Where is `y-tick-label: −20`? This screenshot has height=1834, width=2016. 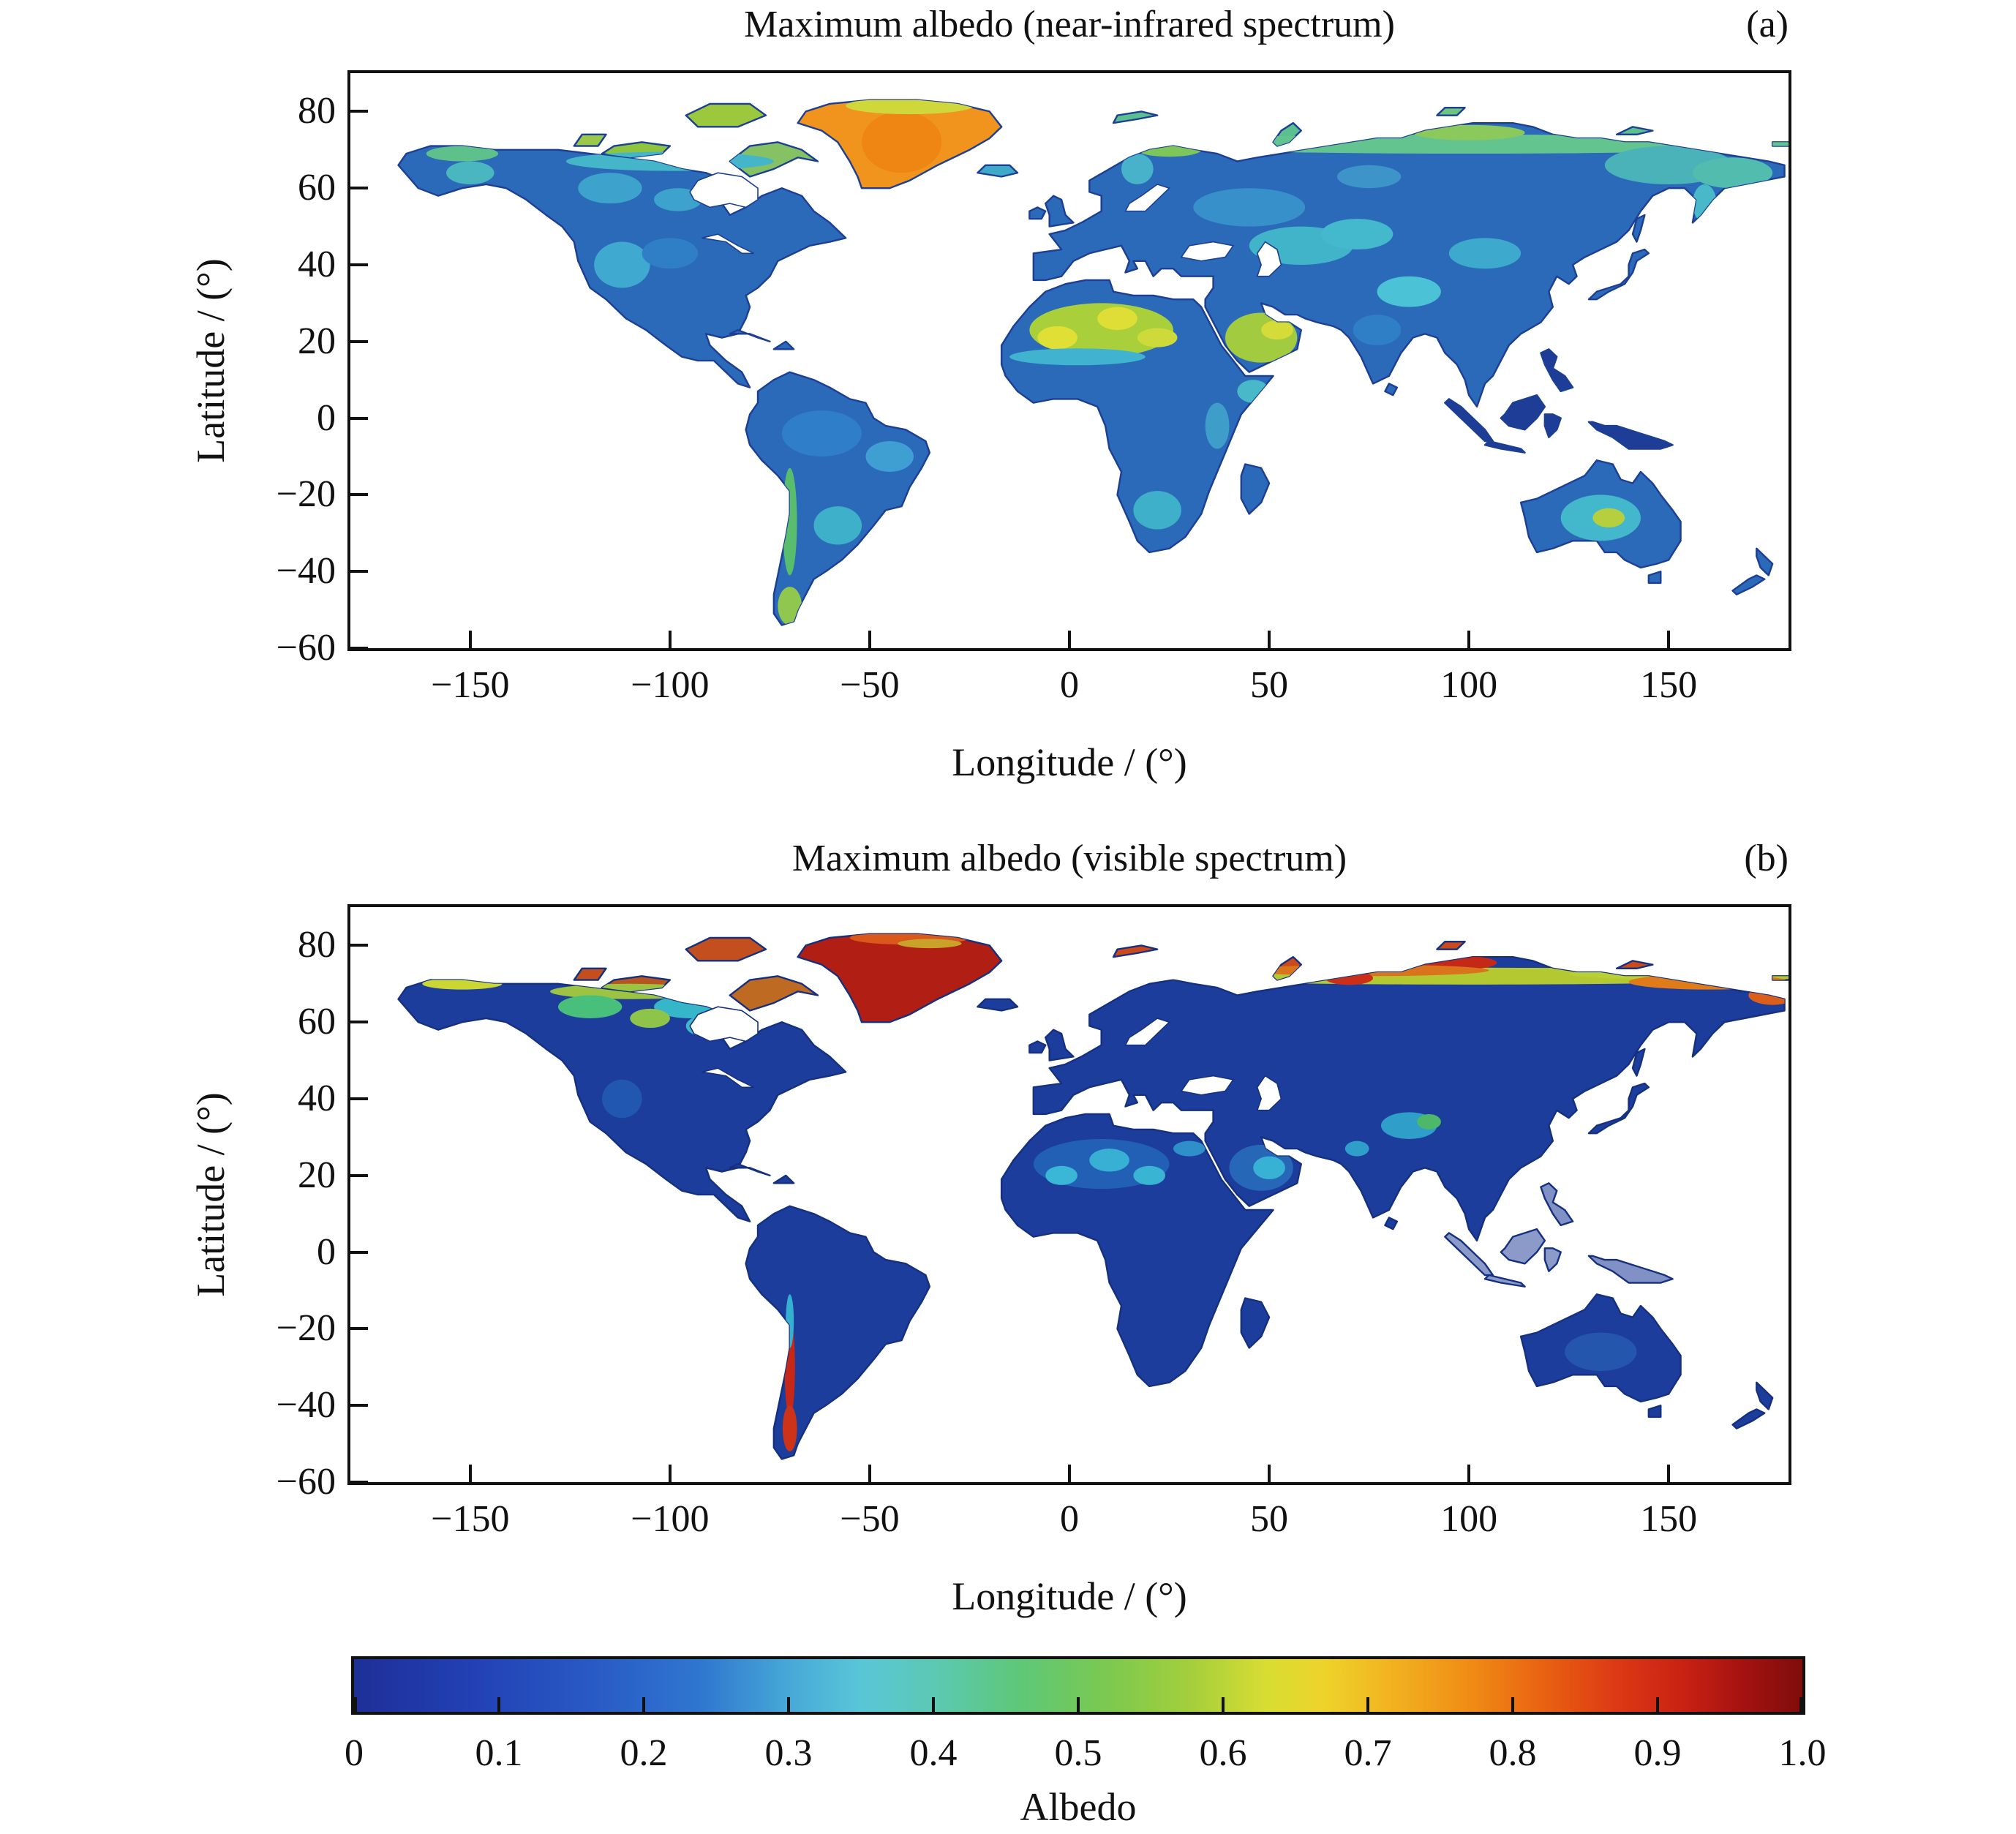 y-tick-label: −20 is located at coordinates (306, 1328).